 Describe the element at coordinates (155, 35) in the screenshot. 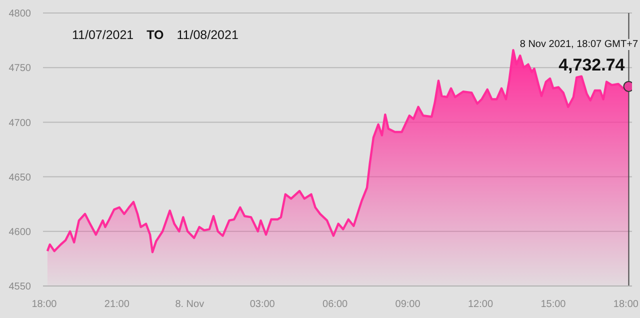

I see `annotation: TO` at that location.